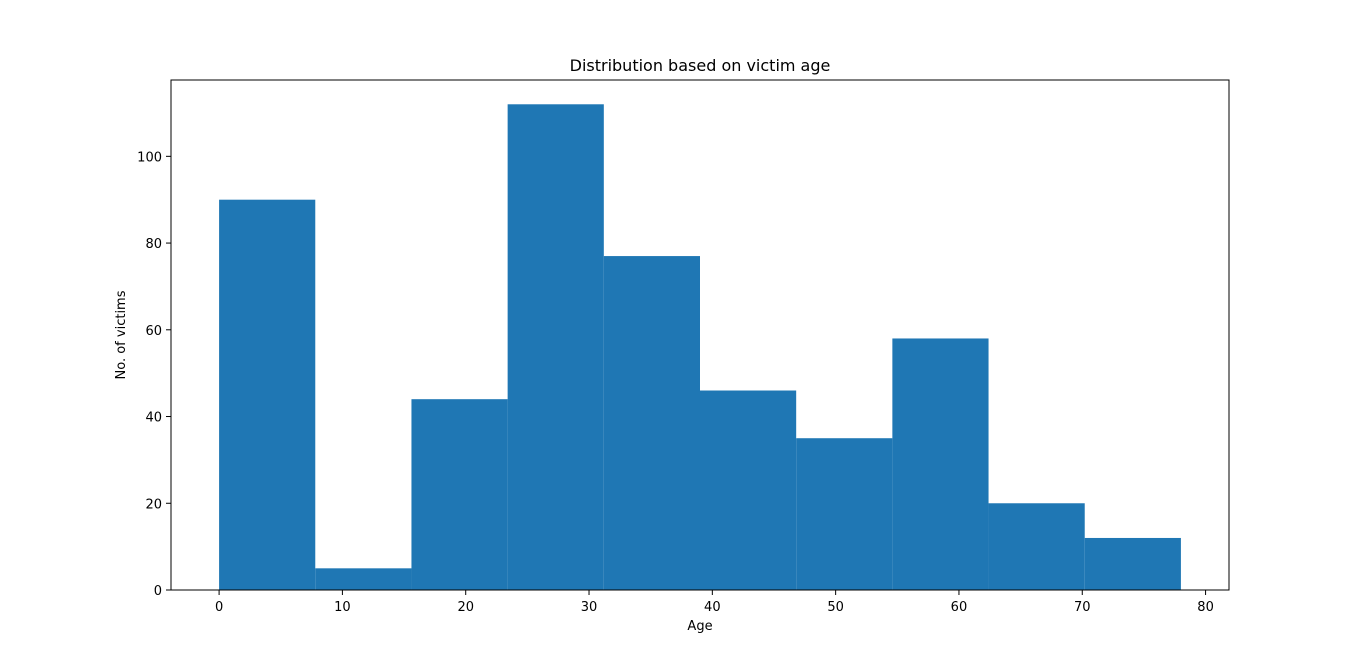  Describe the element at coordinates (153, 331) in the screenshot. I see `y-tick-label: 60` at that location.